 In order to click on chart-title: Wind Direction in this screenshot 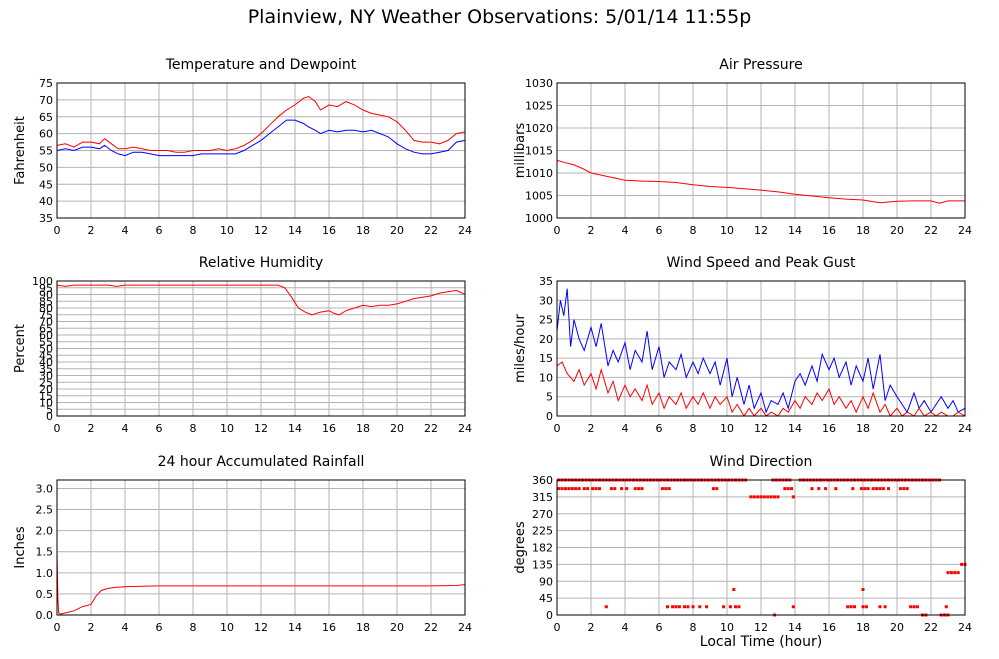, I will do `click(761, 462)`.